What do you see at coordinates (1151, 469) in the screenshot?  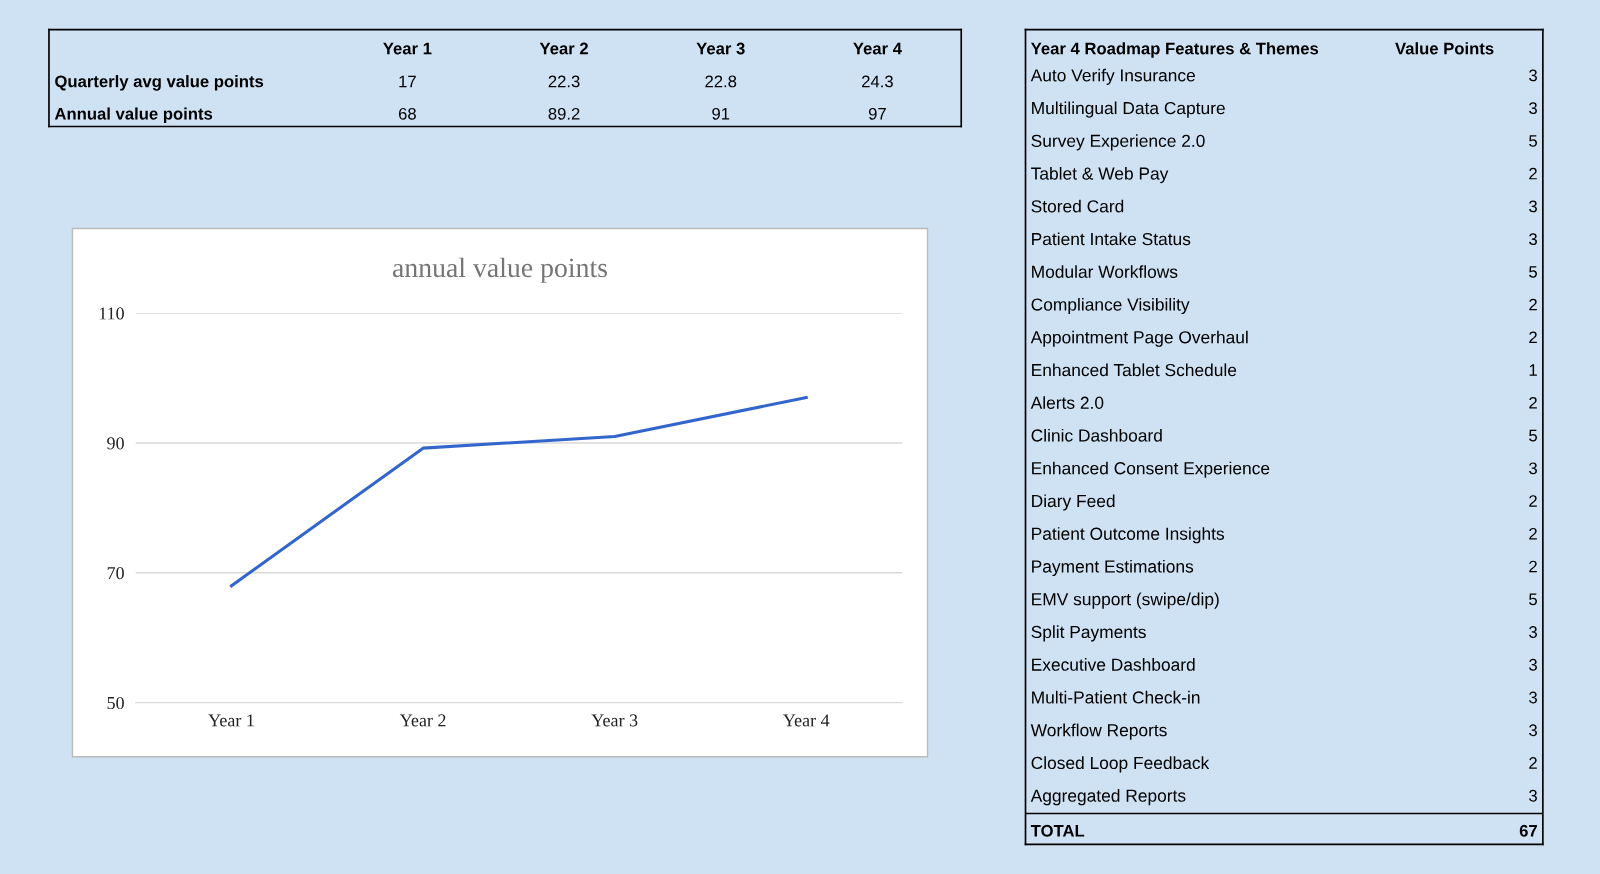 I see `category-label: Enhanced Consent Experience` at bounding box center [1151, 469].